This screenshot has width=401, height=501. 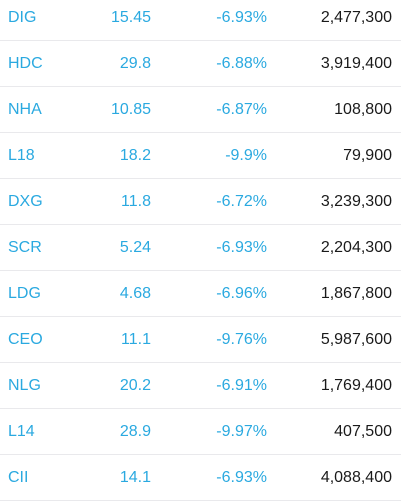 I want to click on stock-row: HDC 29.8 -6.88% 3,919,400, so click(x=200, y=64).